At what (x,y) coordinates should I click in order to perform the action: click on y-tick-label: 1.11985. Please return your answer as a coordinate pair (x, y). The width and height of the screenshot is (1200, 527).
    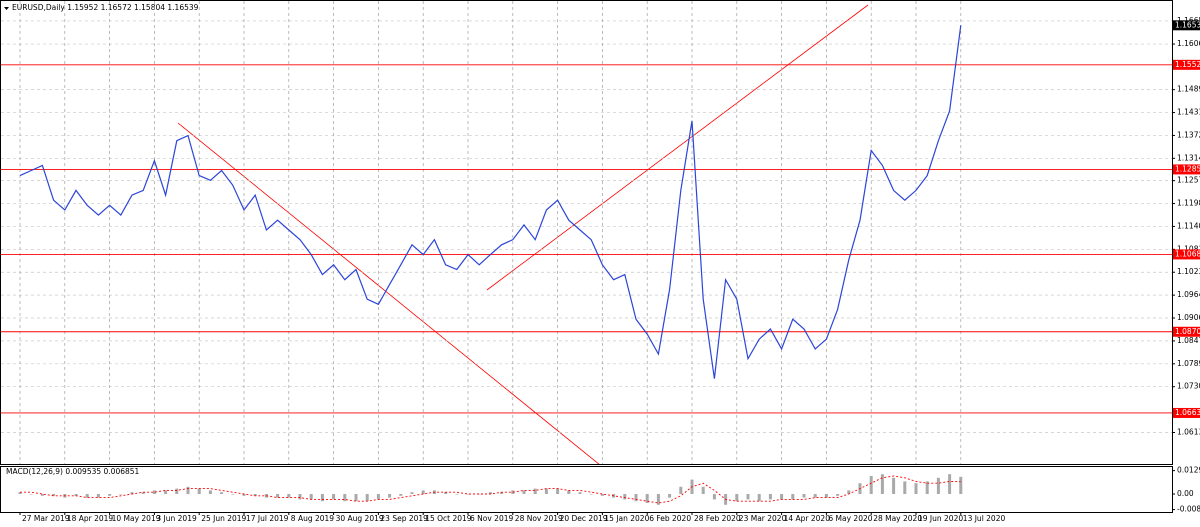
    Looking at the image, I should click on (1188, 203).